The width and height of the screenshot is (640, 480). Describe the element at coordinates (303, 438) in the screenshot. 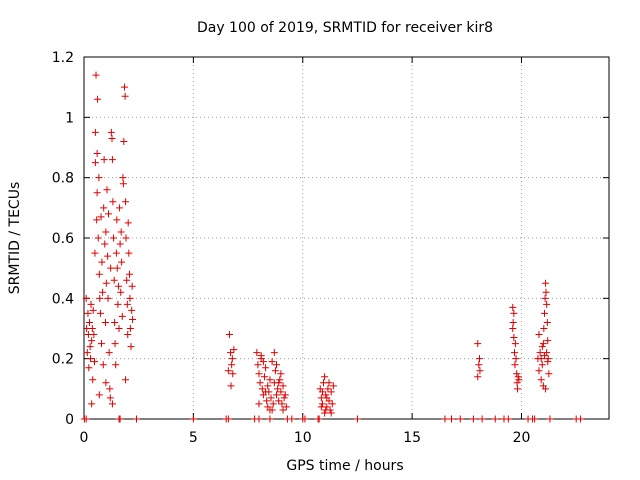

I see `x-tick-label: 10` at that location.